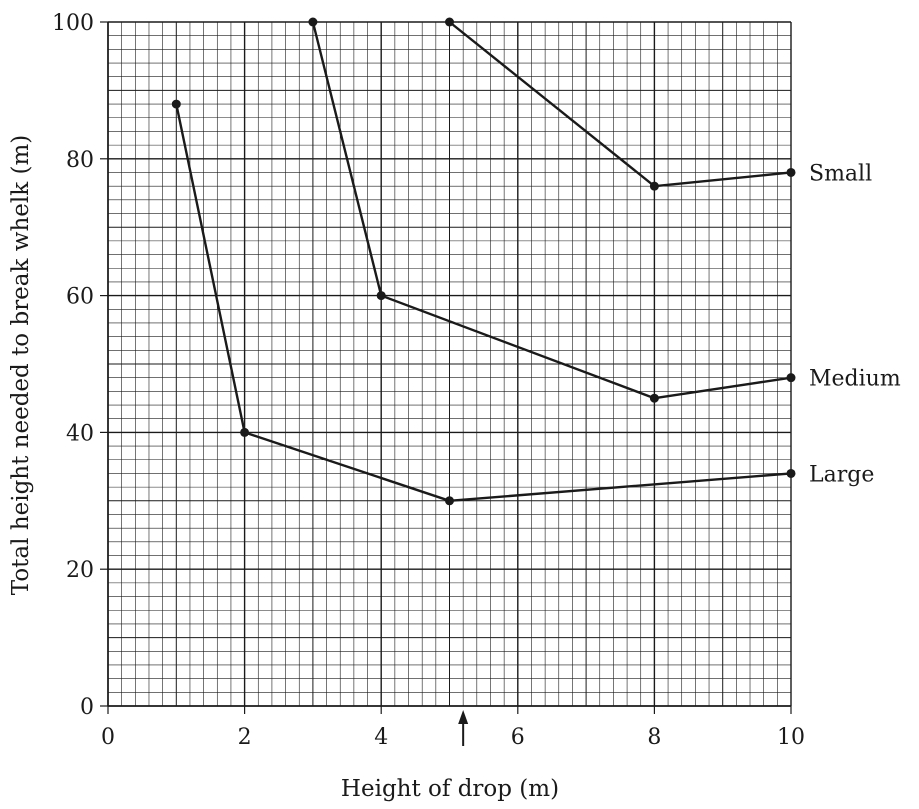  I want to click on y-axis-title: Total height needed to break whelk (m), so click(21, 365).